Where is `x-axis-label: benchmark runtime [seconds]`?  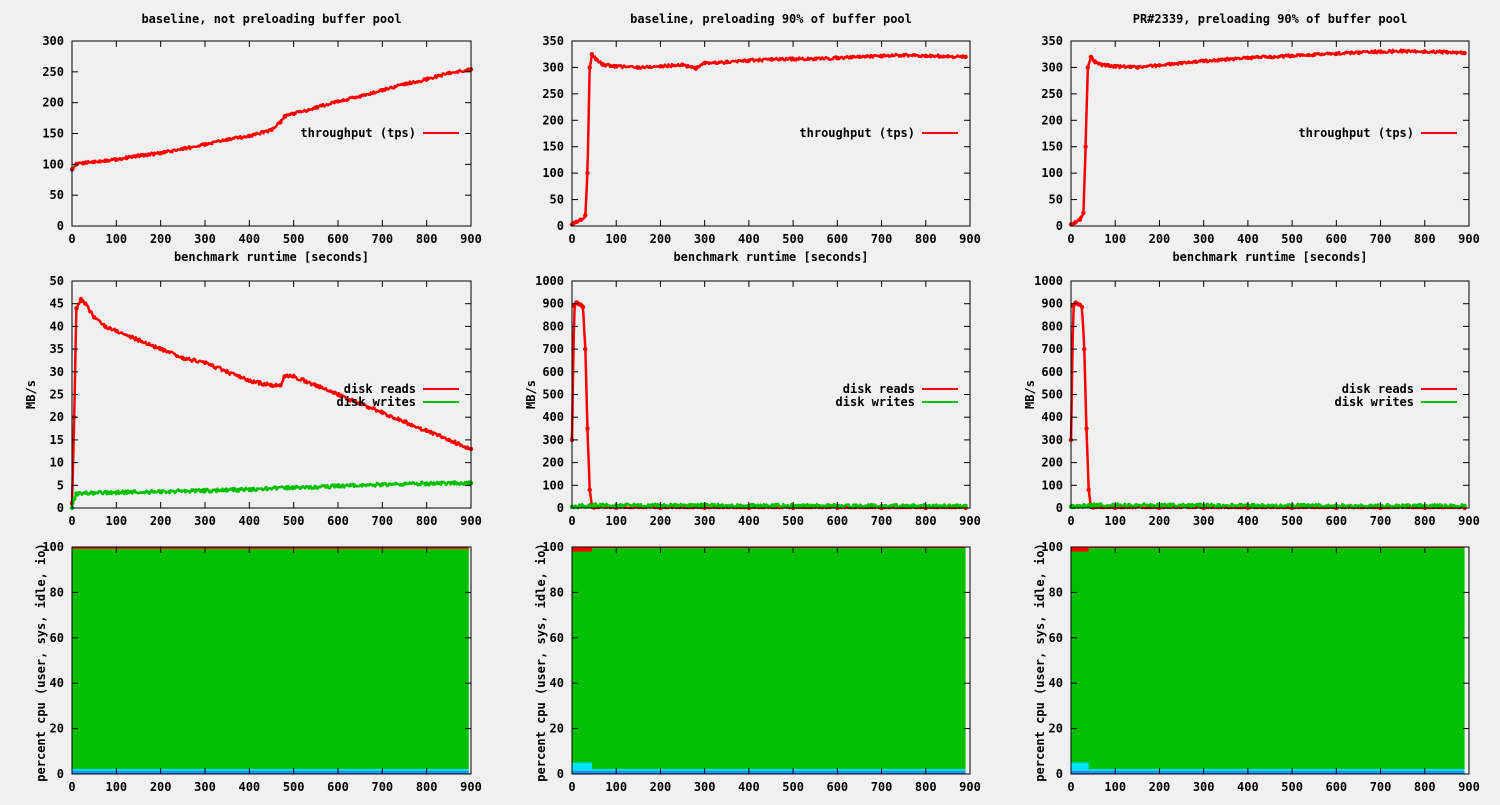 x-axis-label: benchmark runtime [seconds] is located at coordinates (271, 257).